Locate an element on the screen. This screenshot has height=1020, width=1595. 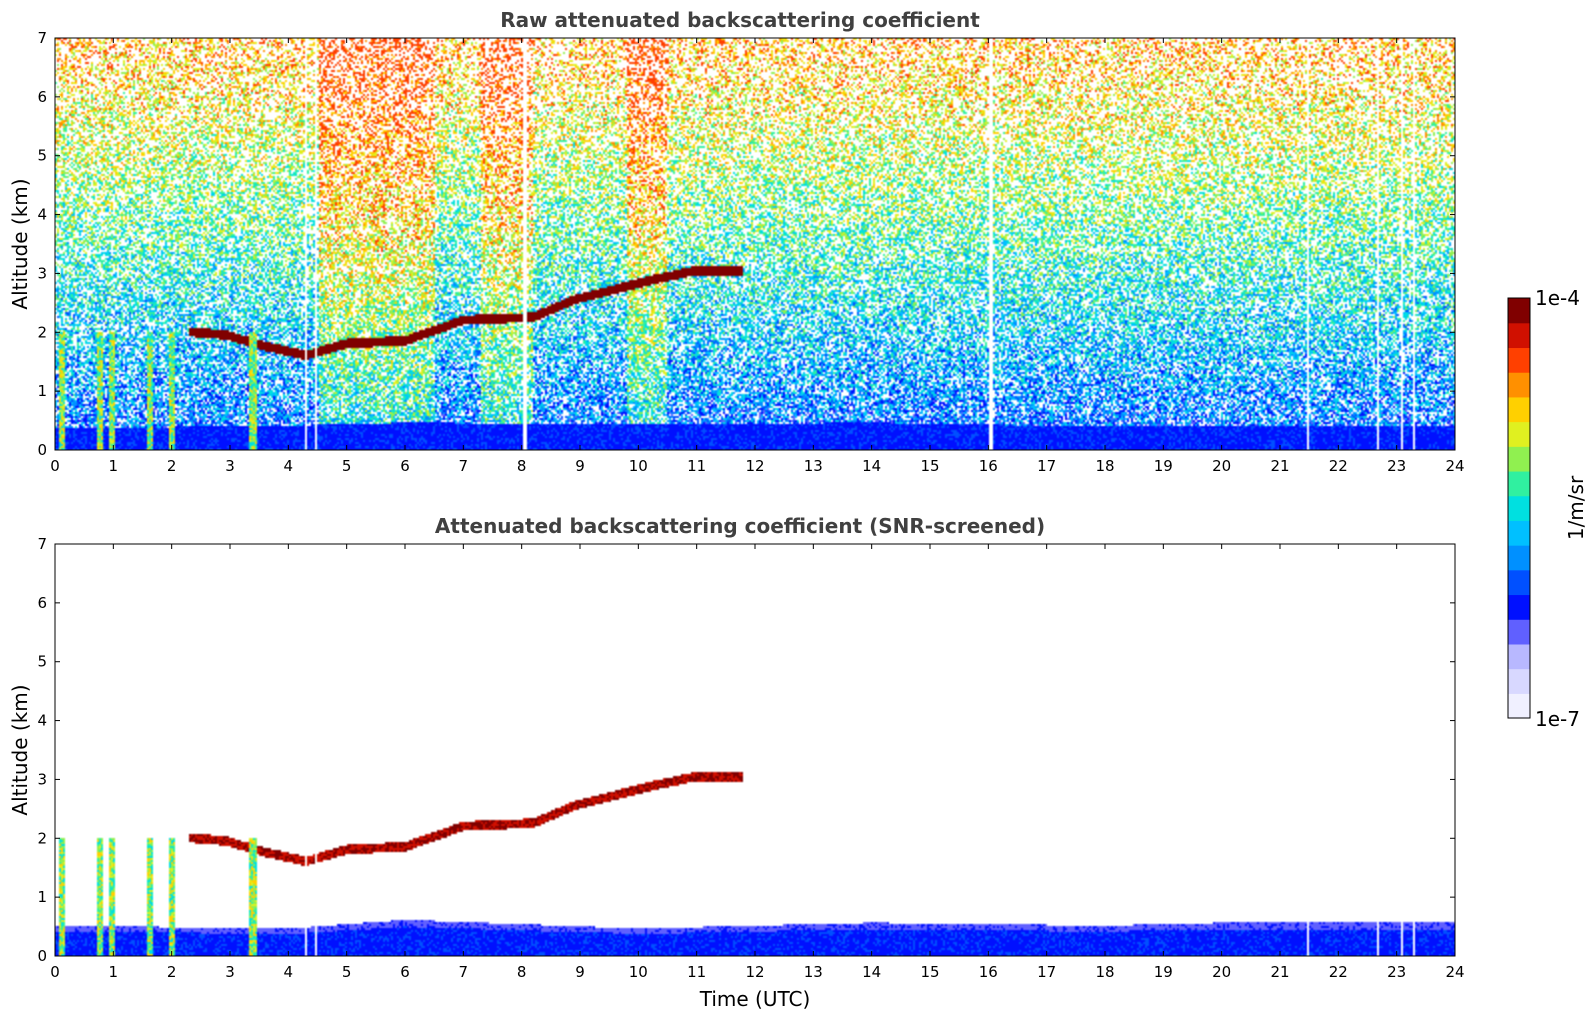
colorbar-max-label: 1e-4 is located at coordinates (1557, 298).